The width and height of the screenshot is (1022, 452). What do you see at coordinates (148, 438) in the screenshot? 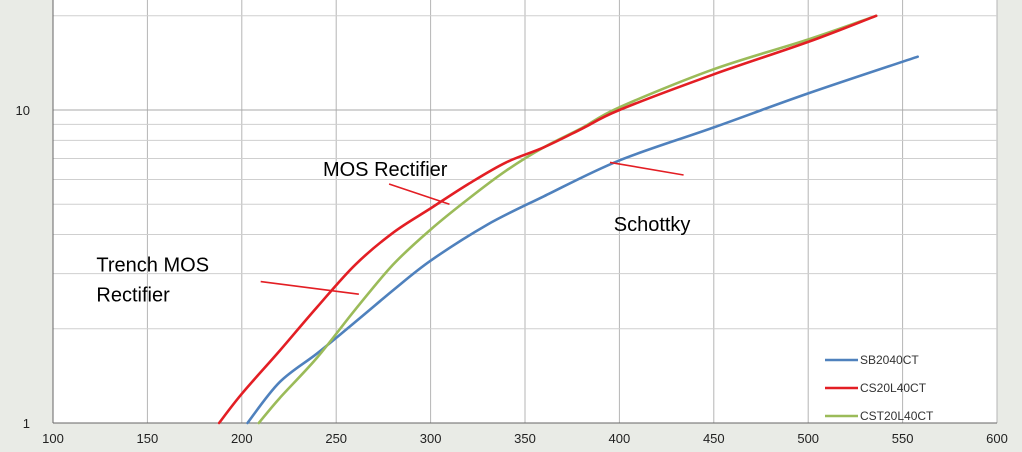
I see `x-tick-label: 150` at bounding box center [148, 438].